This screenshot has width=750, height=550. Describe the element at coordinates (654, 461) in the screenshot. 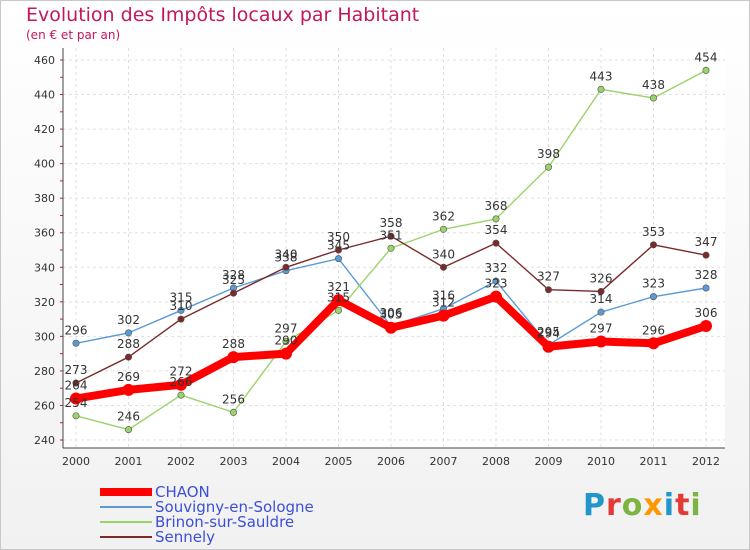

I see `x-tick-label: 2011` at that location.